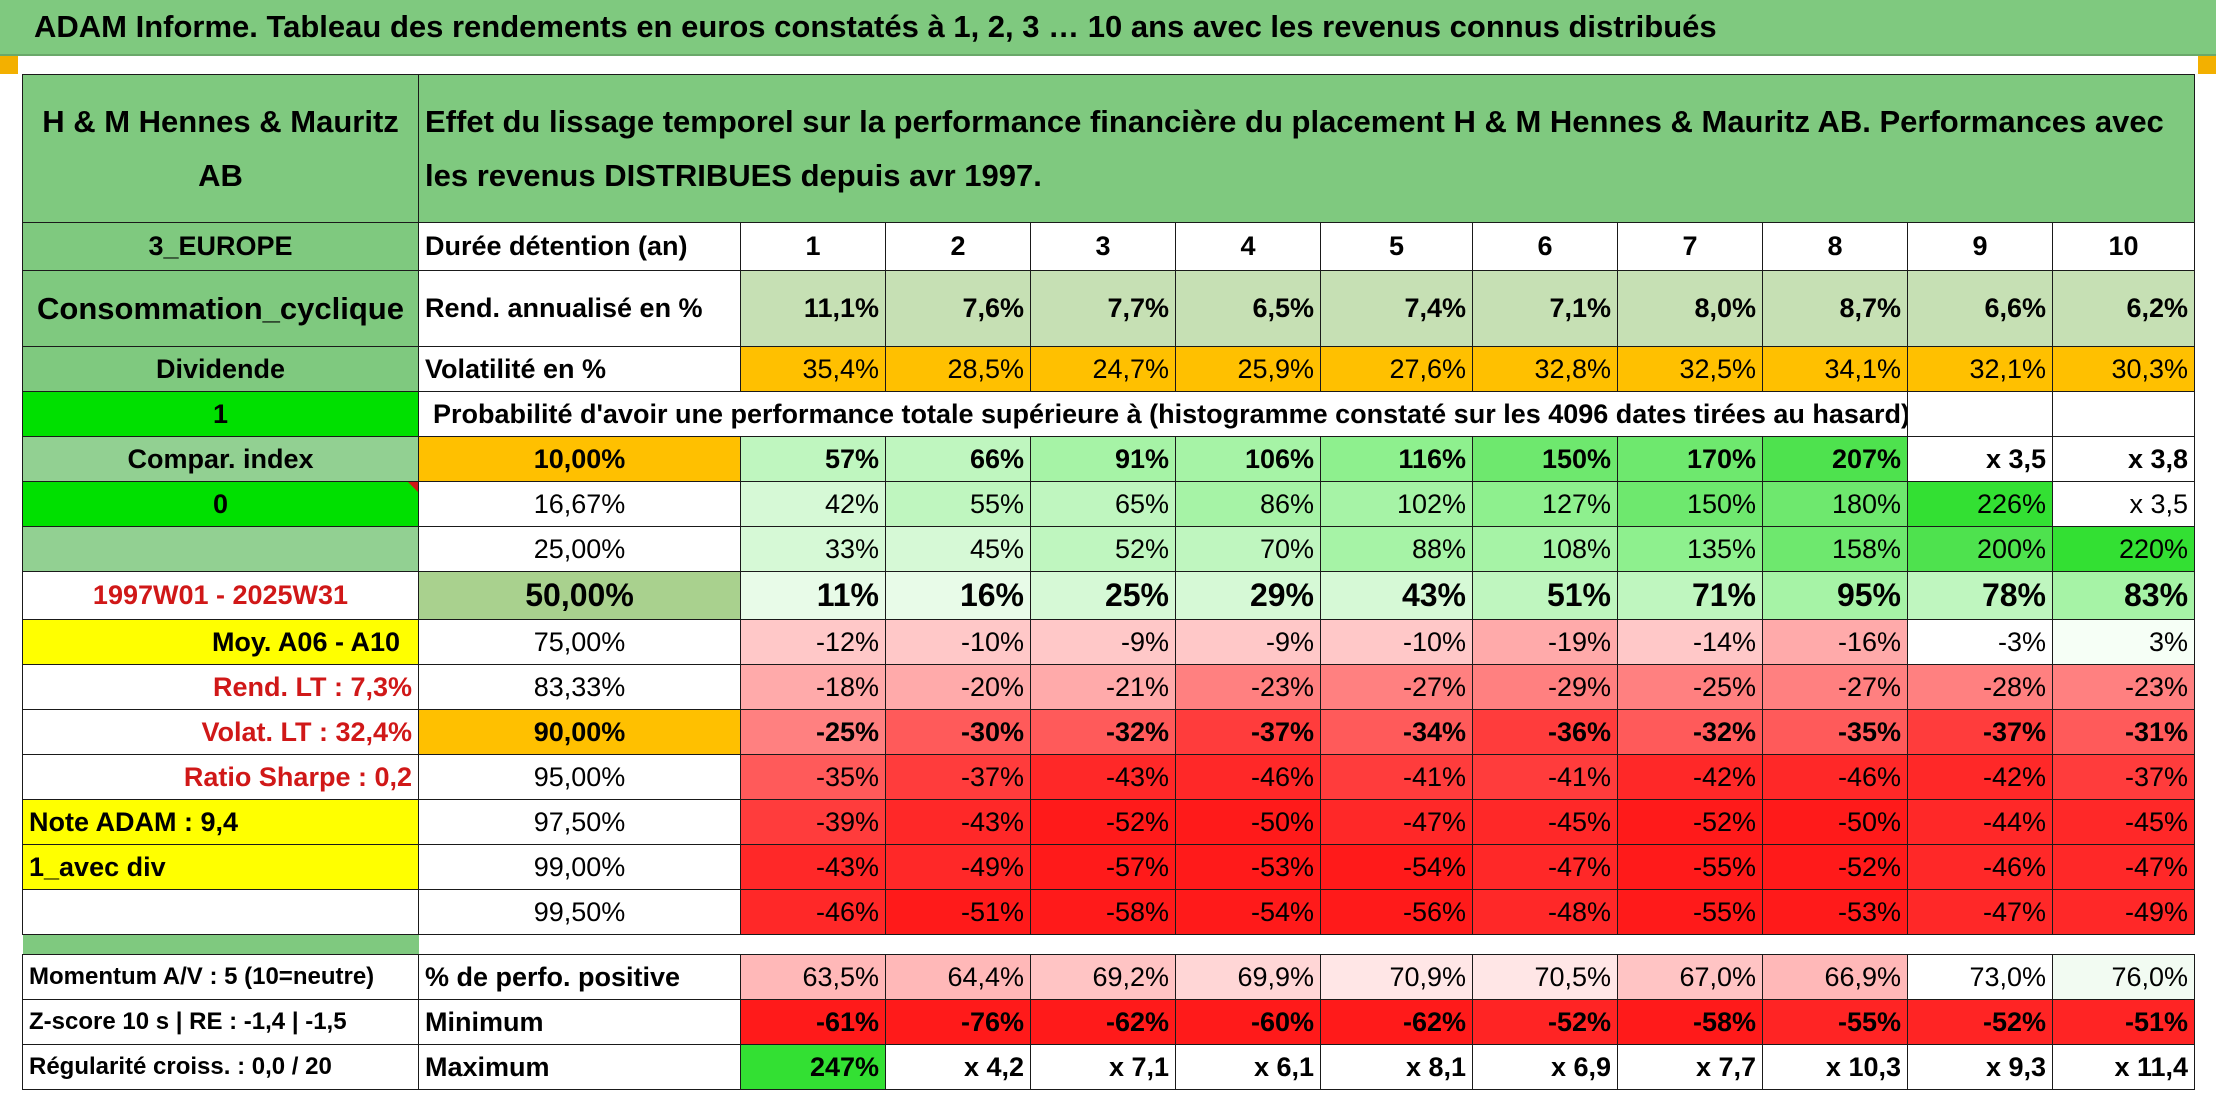 This screenshot has width=2216, height=1110. Describe the element at coordinates (813, 369) in the screenshot. I see `vol-value: 35,4%` at that location.